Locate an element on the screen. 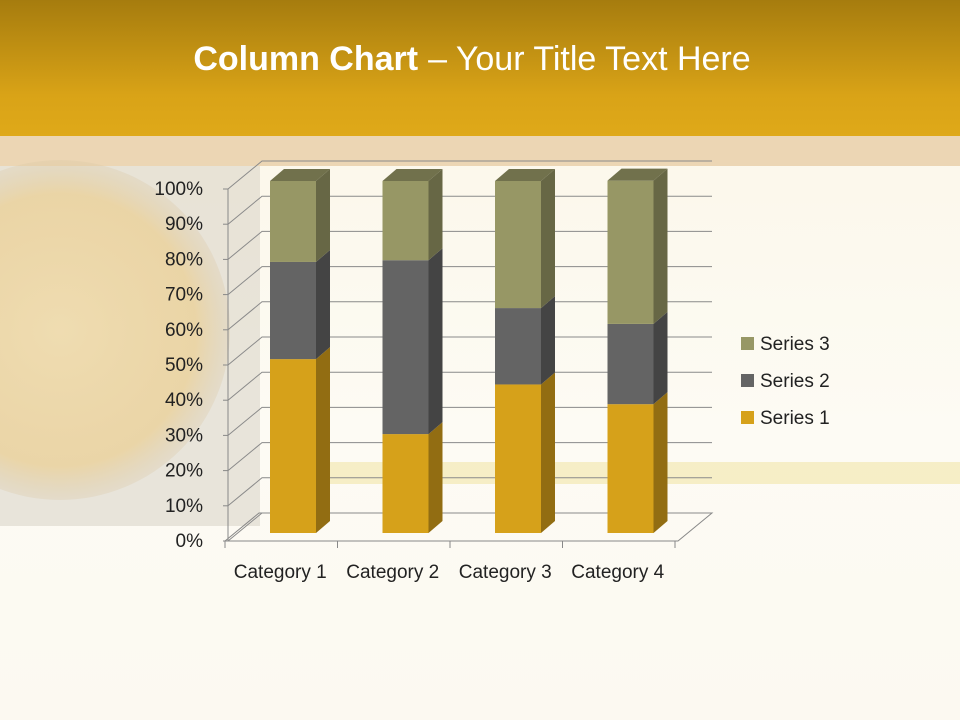 The image size is (960, 720). x-tick-label: Category 1 is located at coordinates (280, 572).